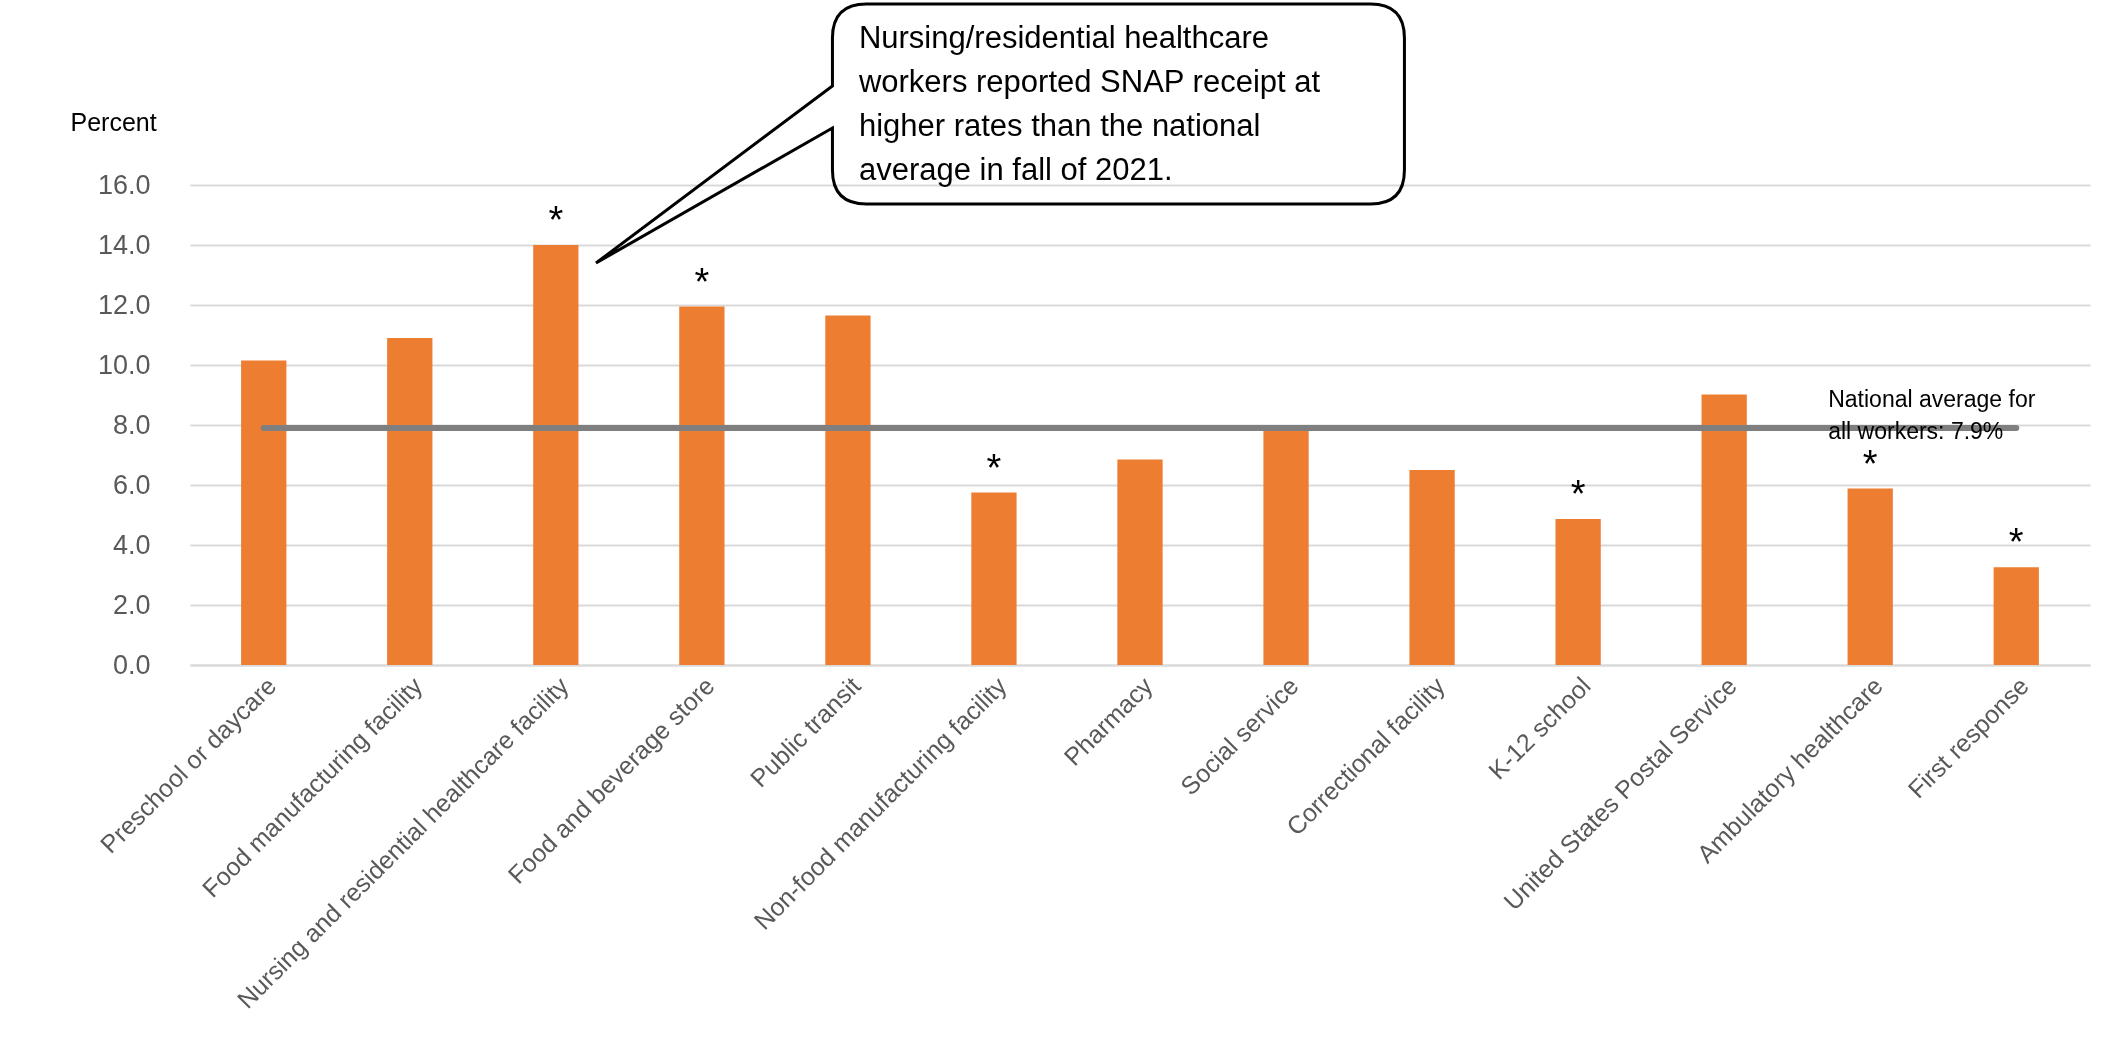  What do you see at coordinates (124, 364) in the screenshot?
I see `y-tick-label: 10.0` at bounding box center [124, 364].